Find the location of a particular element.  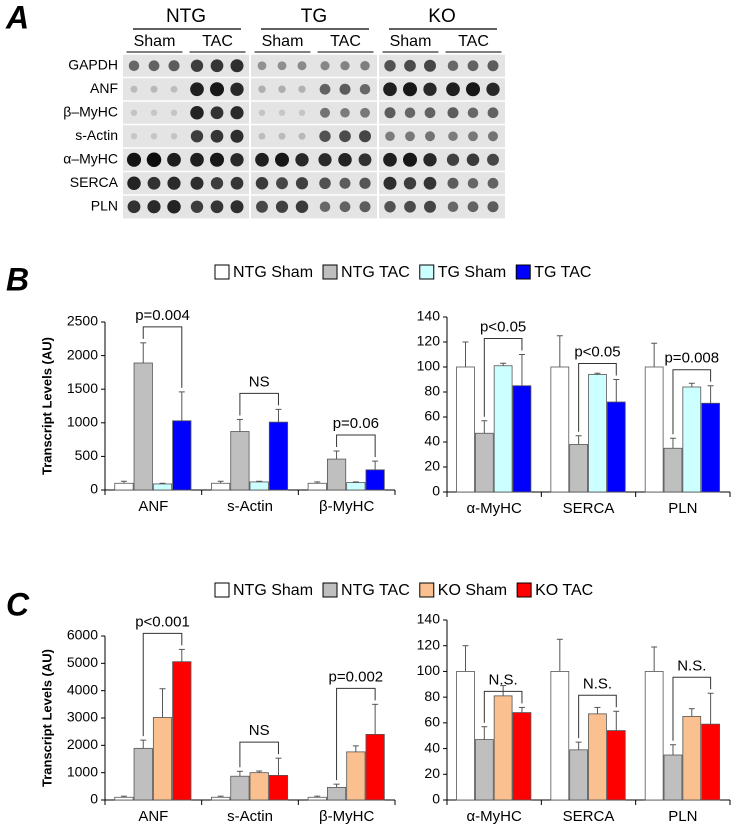

legend-label: KO Sham is located at coordinates (472, 590).